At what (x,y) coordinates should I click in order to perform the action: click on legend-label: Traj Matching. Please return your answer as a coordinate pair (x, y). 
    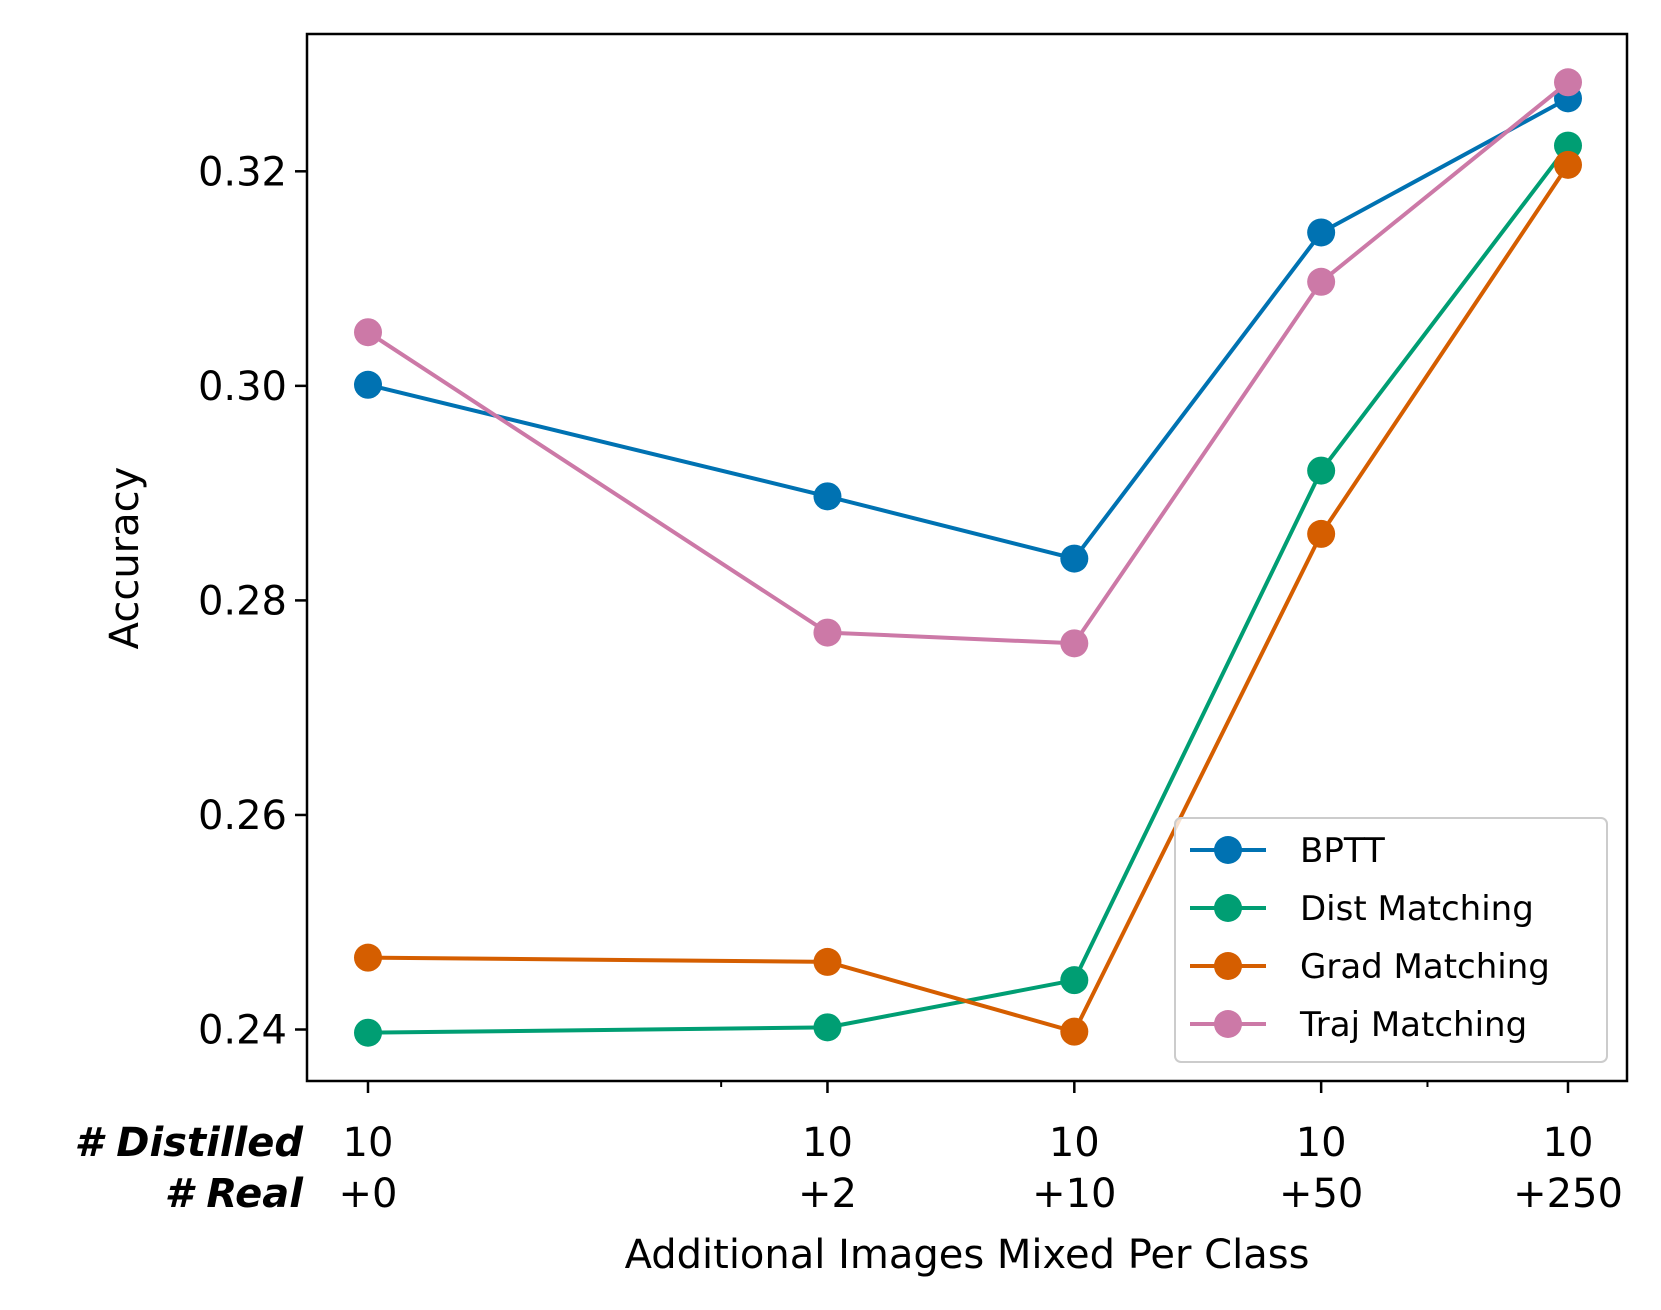
    Looking at the image, I should click on (1413, 1025).